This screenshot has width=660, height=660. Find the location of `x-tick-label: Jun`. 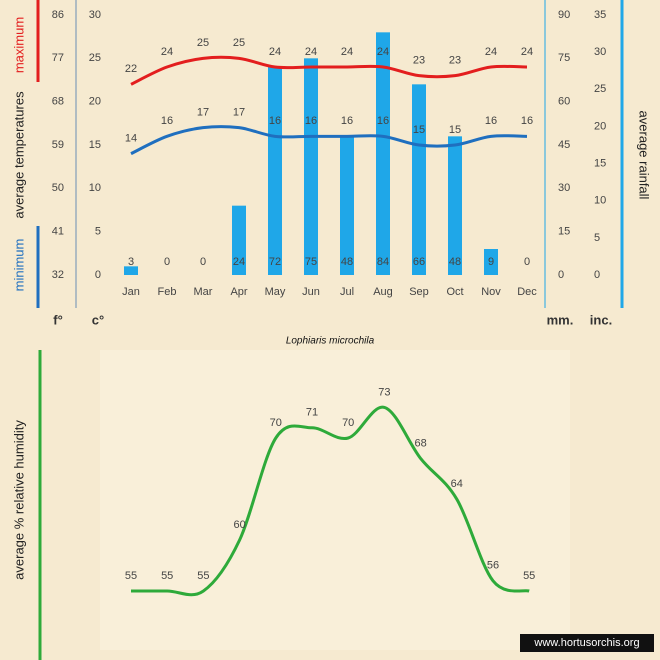

x-tick-label: Jun is located at coordinates (311, 292).